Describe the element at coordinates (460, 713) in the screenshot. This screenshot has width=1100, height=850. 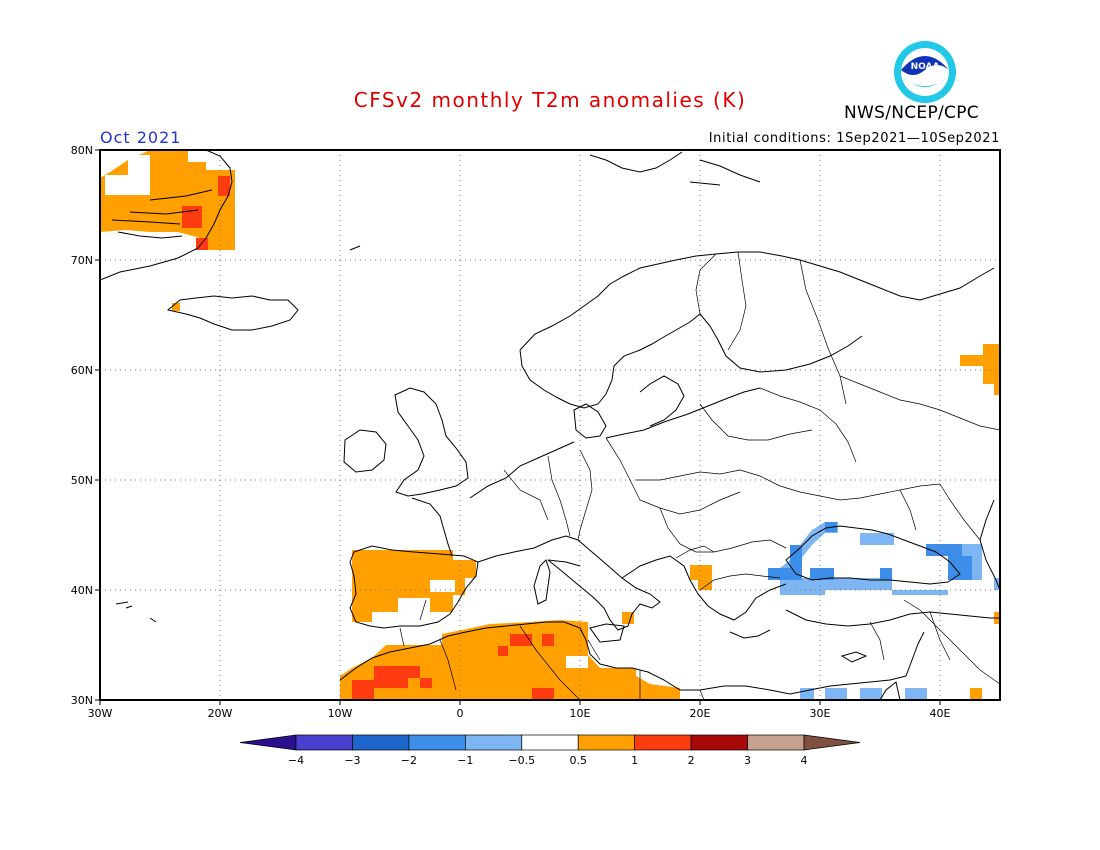
I see `lon-label: 0` at that location.